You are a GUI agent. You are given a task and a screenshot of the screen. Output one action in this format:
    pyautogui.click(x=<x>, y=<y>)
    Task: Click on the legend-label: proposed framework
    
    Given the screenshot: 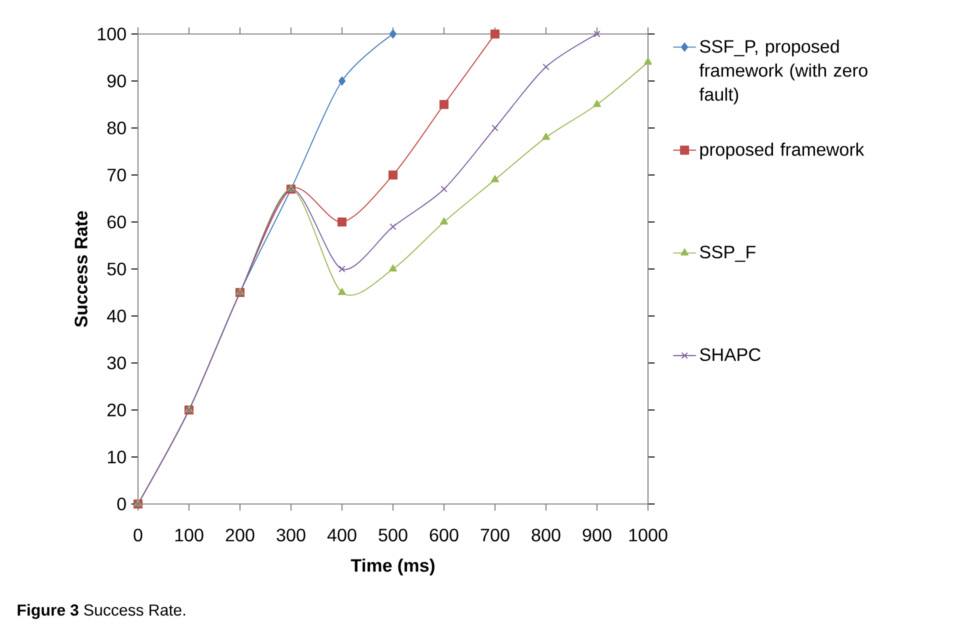 What is the action you would take?
    pyautogui.click(x=782, y=151)
    